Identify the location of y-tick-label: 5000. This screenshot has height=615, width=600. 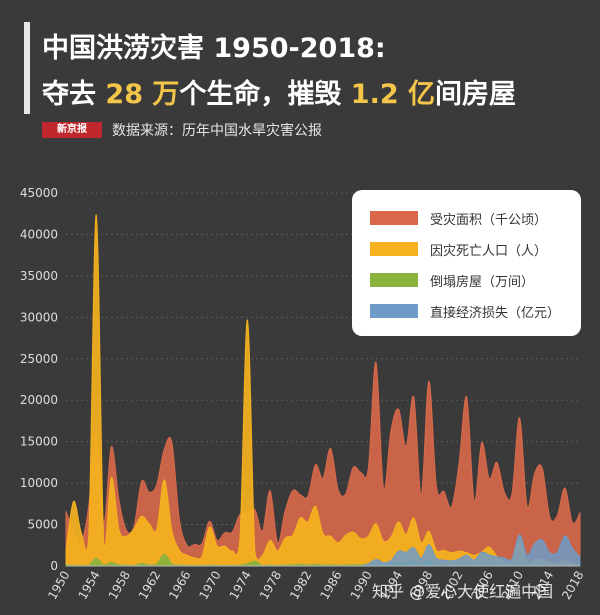
(42, 525).